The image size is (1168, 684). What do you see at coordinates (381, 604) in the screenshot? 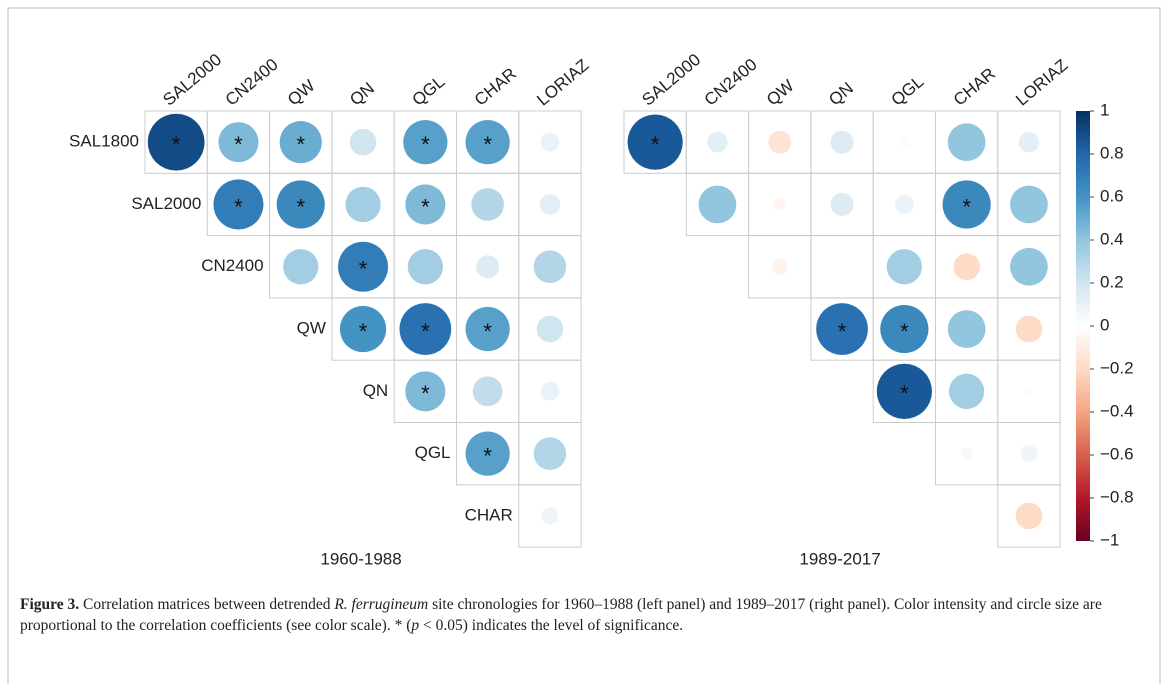
I see `caption-text: R. ferrugineum` at bounding box center [381, 604].